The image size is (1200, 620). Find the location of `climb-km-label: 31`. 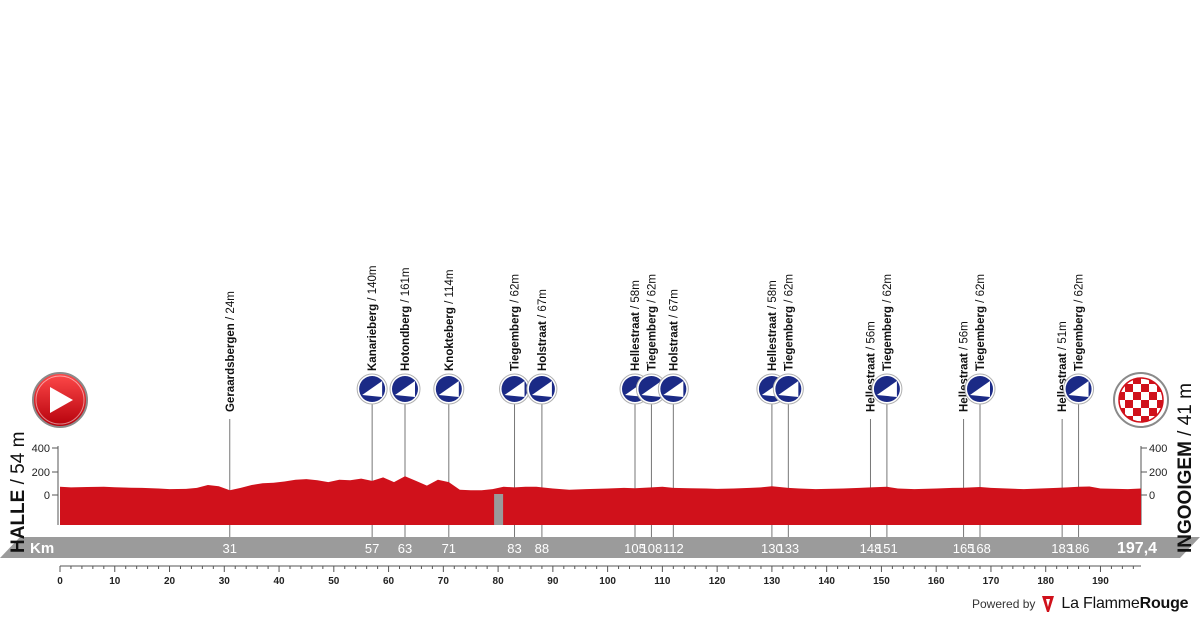

climb-km-label: 31 is located at coordinates (230, 548).